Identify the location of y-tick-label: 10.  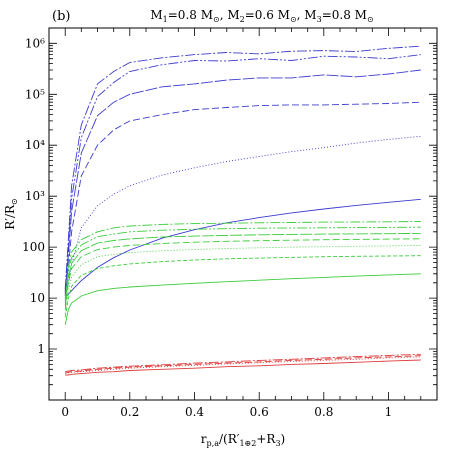
(37, 298).